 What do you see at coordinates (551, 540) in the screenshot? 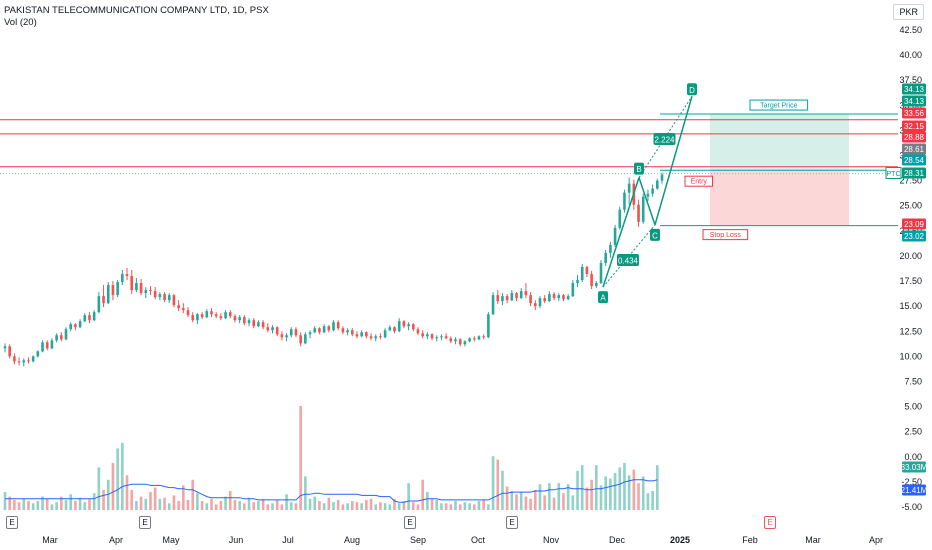
I see `time-axis-label: Nov` at bounding box center [551, 540].